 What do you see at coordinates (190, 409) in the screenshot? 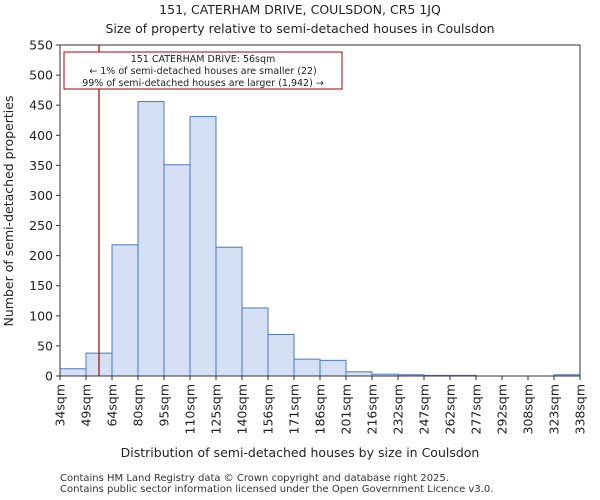
I see `x-tick-label: 110sqm` at bounding box center [190, 409].